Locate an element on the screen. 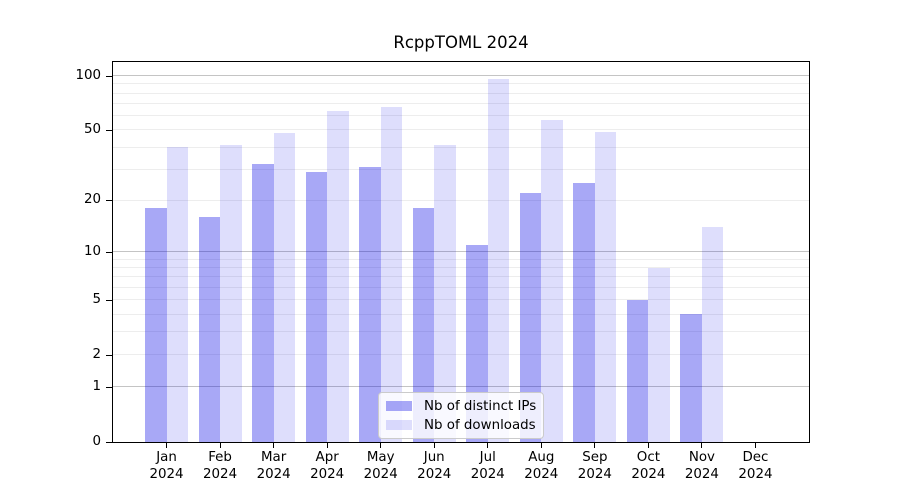  legend-swatch-distinct-ips-icon is located at coordinates (399, 406).